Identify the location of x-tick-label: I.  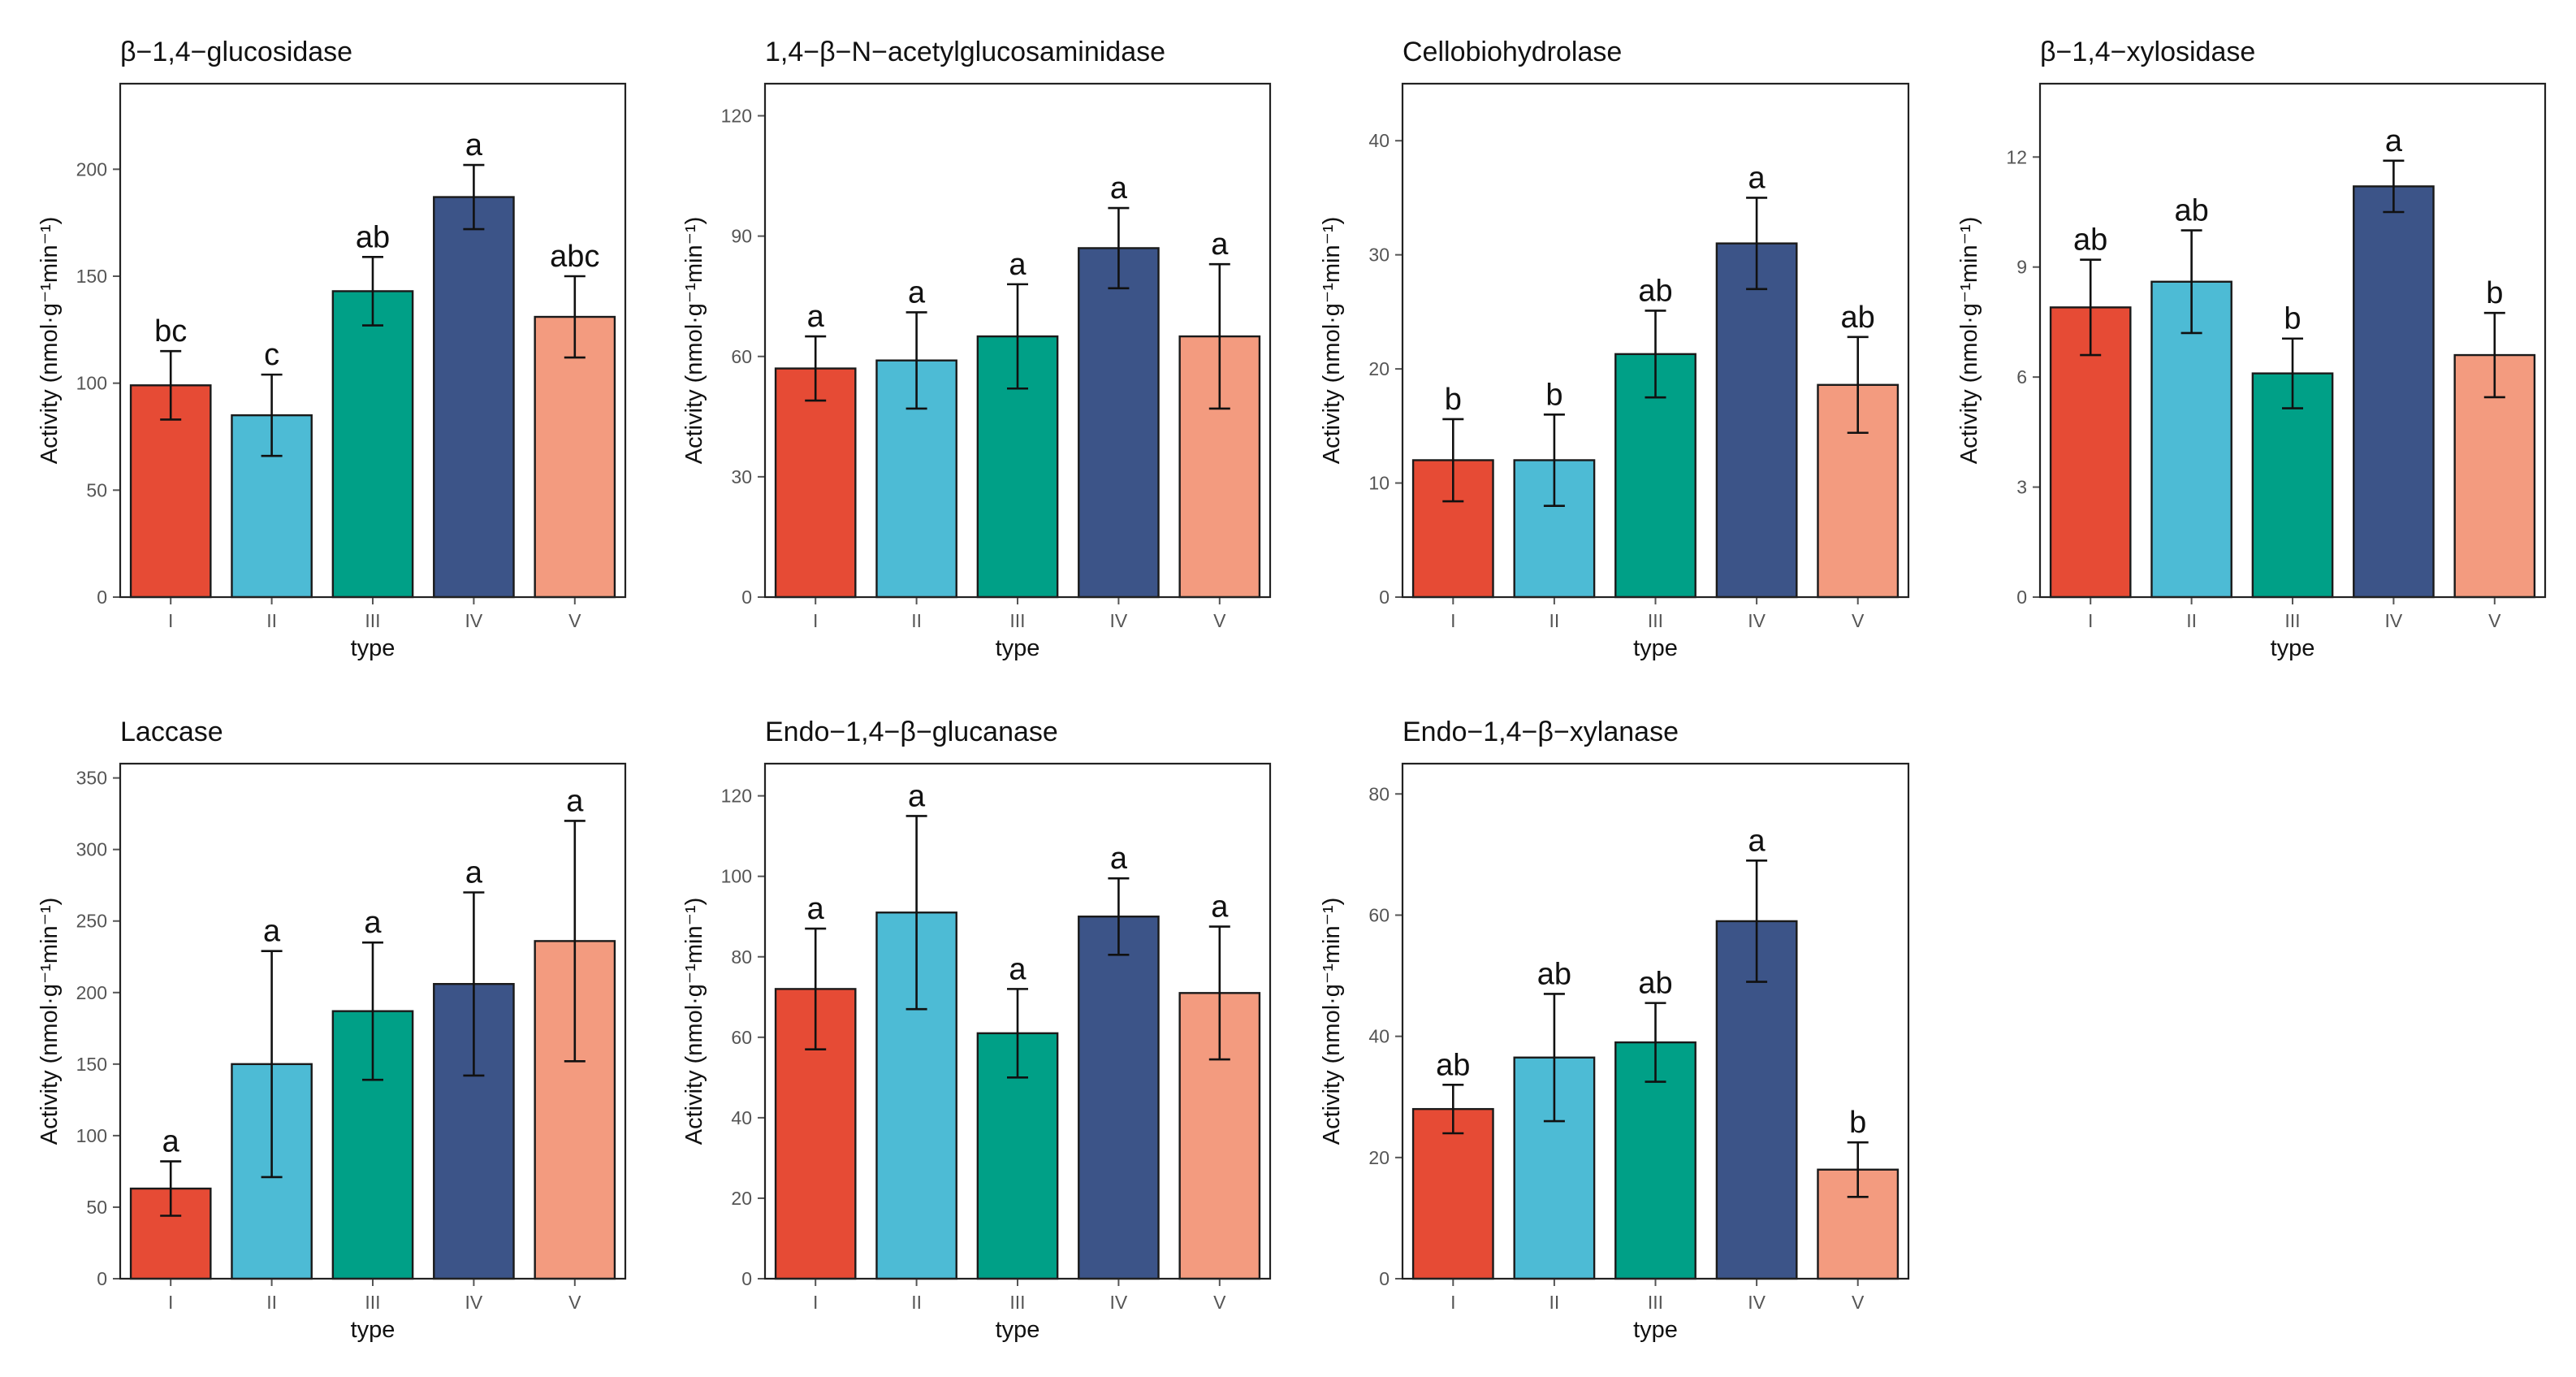
(170, 620).